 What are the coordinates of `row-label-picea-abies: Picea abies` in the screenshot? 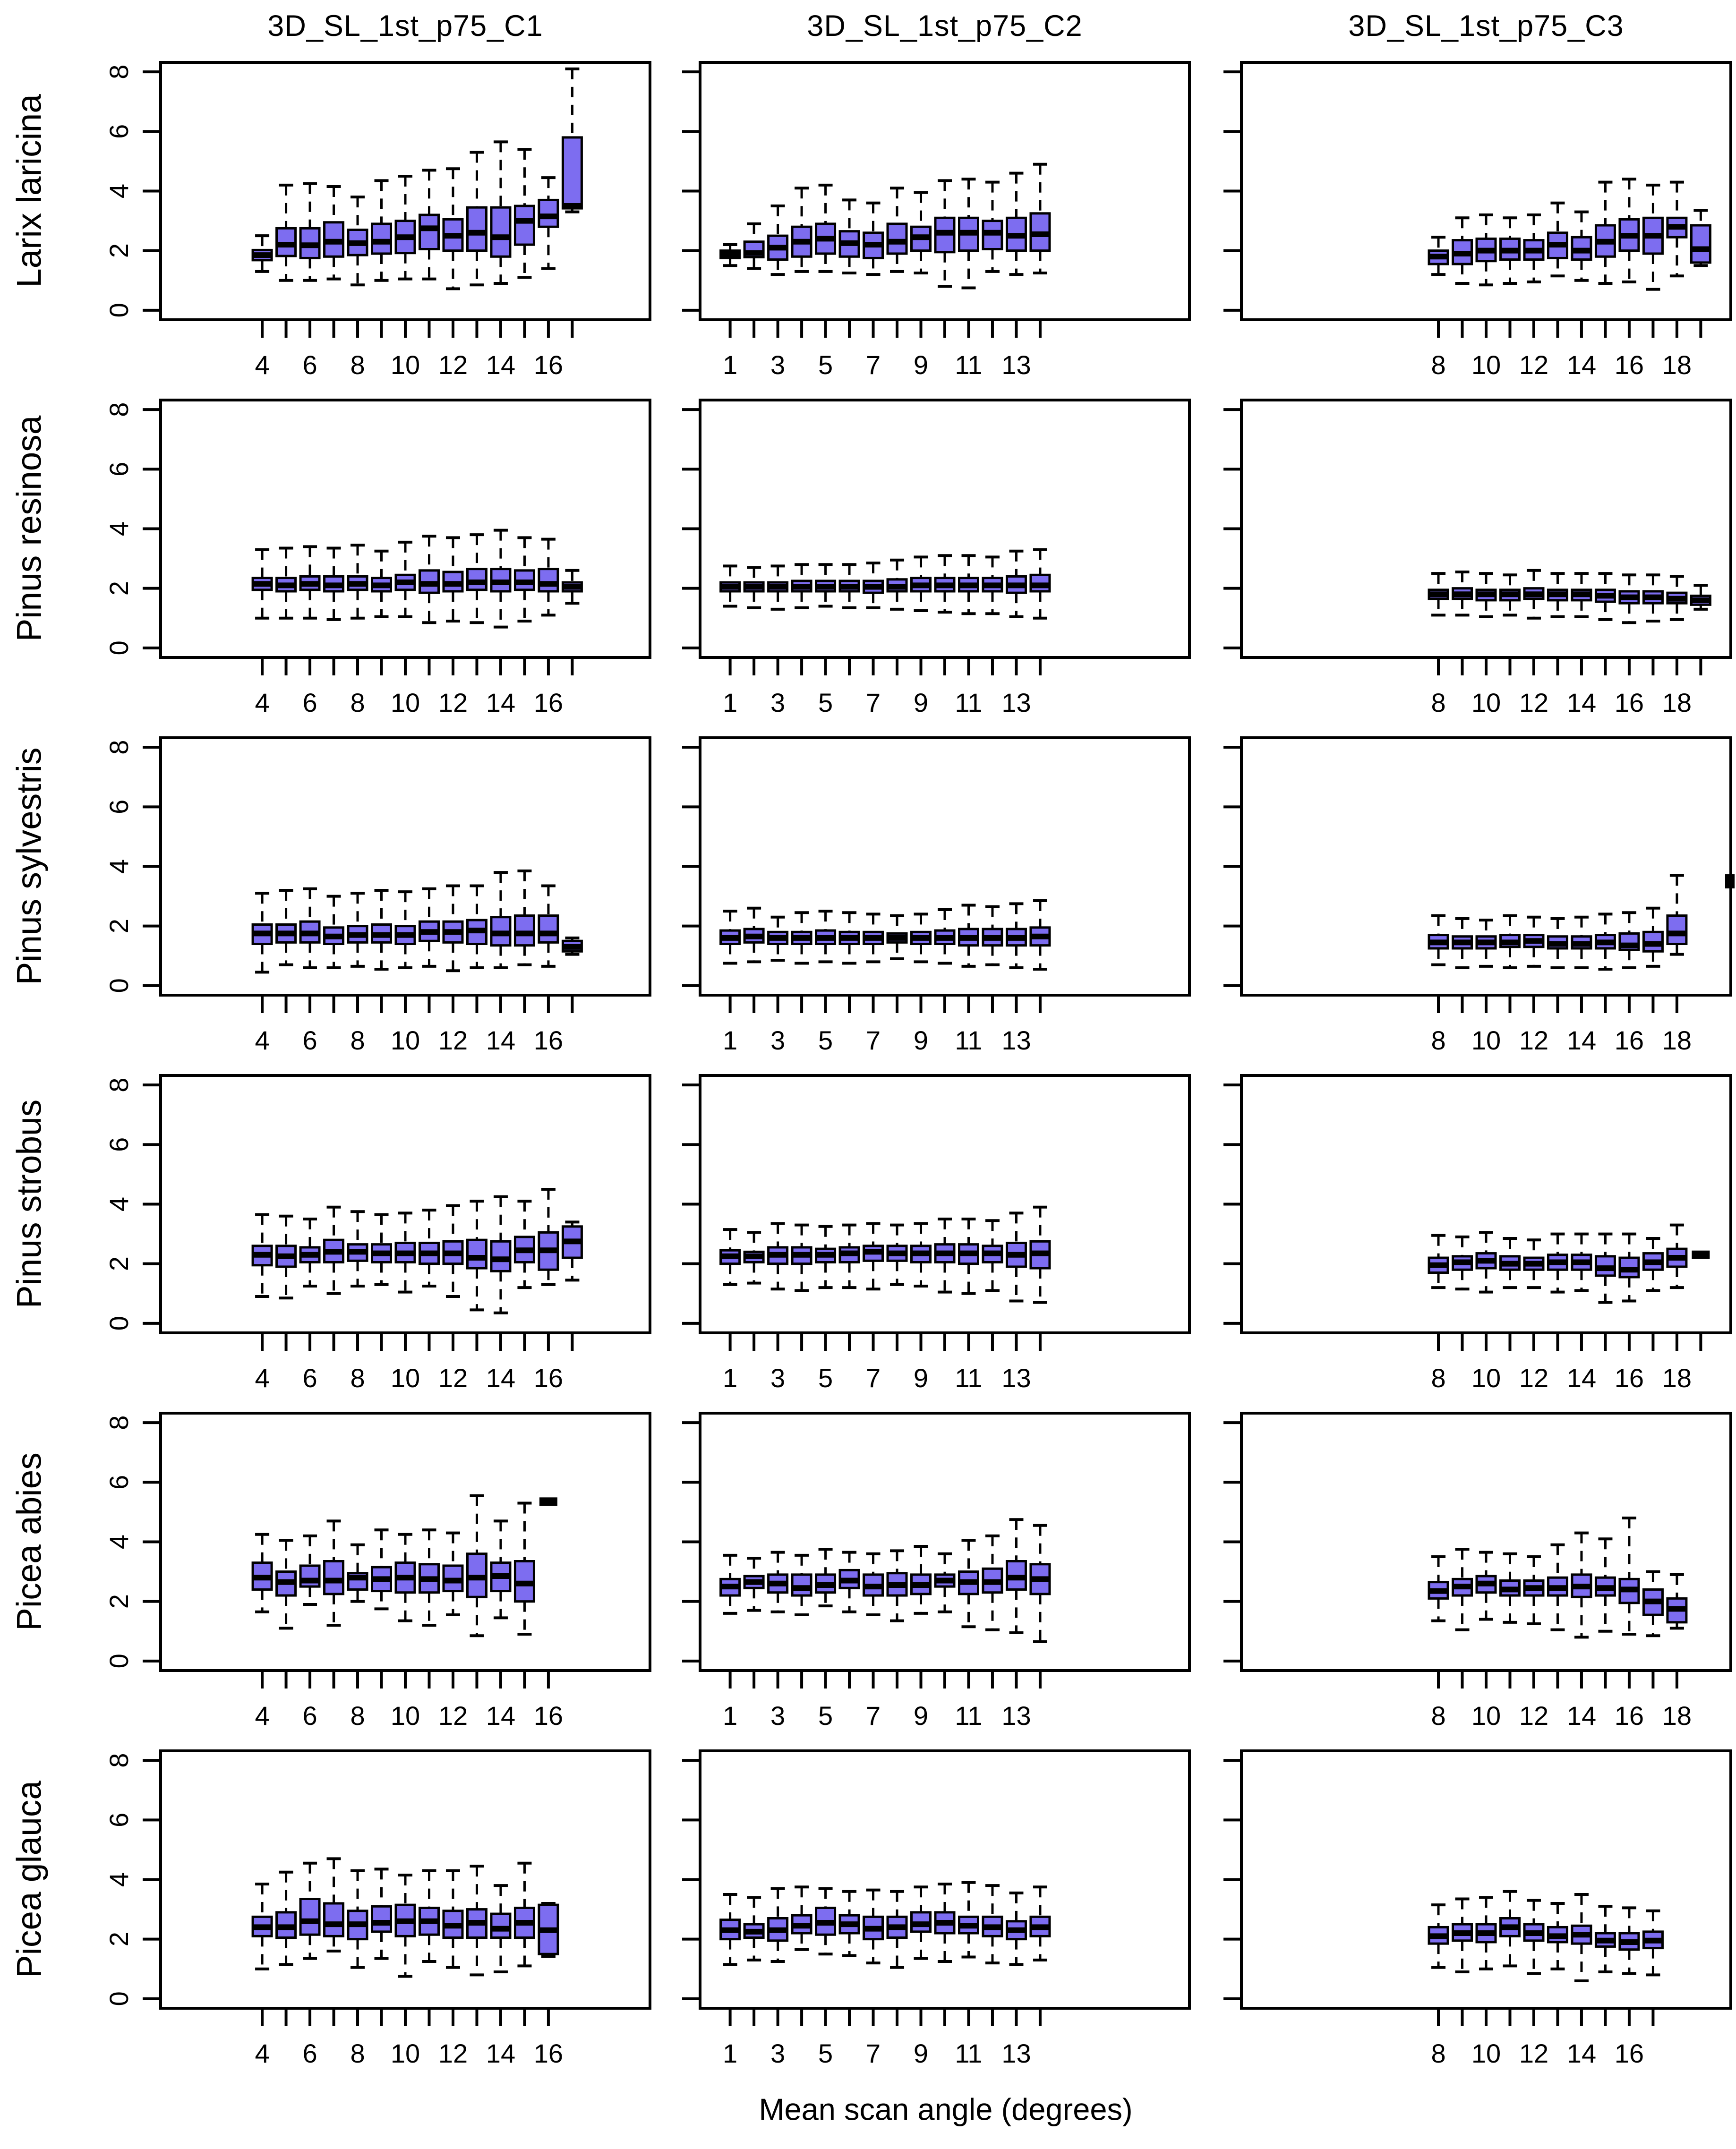 It's located at (29, 1541).